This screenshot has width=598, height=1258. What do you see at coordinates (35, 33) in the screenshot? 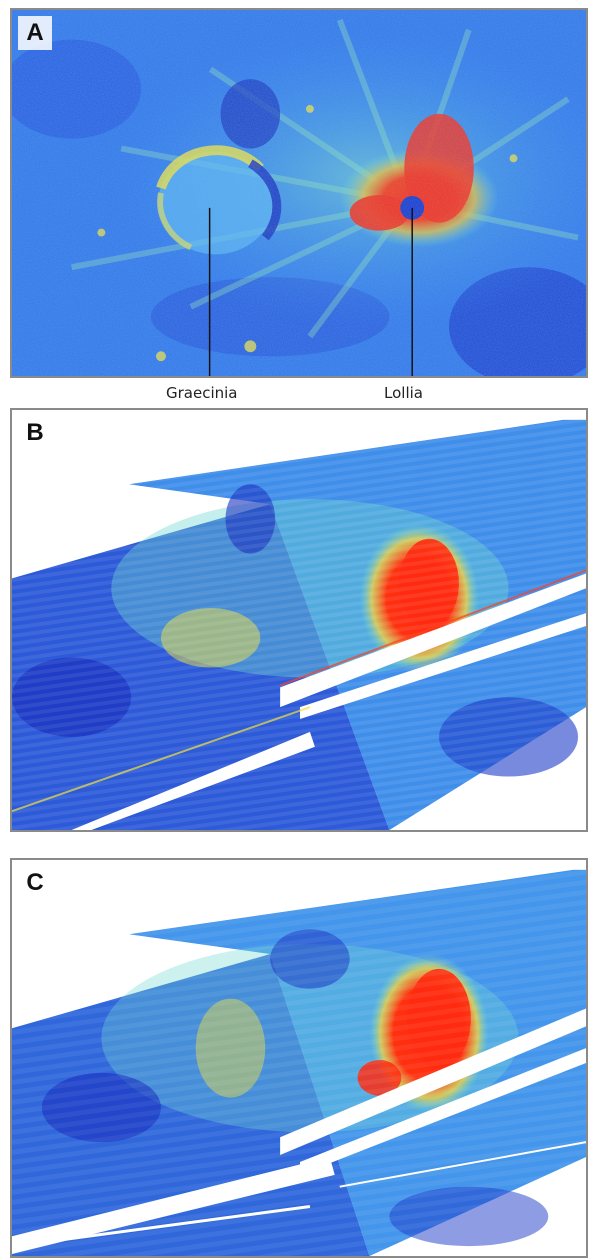
I see `panel-a-letter: A` at bounding box center [35, 33].